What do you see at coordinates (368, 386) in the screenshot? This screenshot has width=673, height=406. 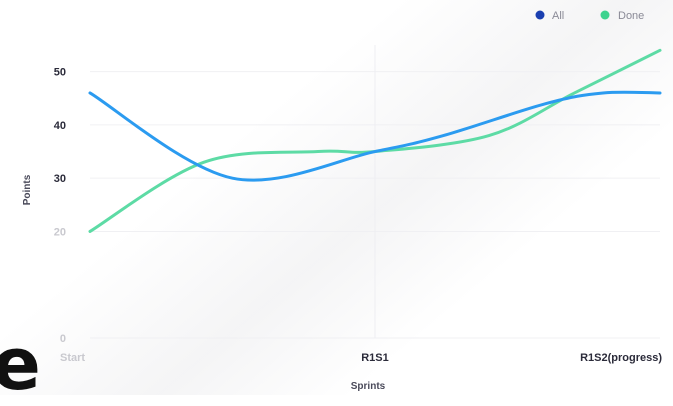 I see `x-axis-title: Sprints` at bounding box center [368, 386].